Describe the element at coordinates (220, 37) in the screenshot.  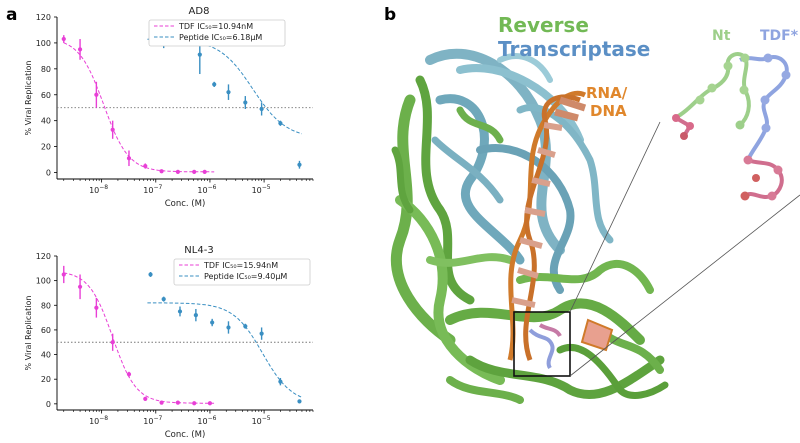
I see `legend-label: Peptide IC₅₀=6.18μM` at that location.